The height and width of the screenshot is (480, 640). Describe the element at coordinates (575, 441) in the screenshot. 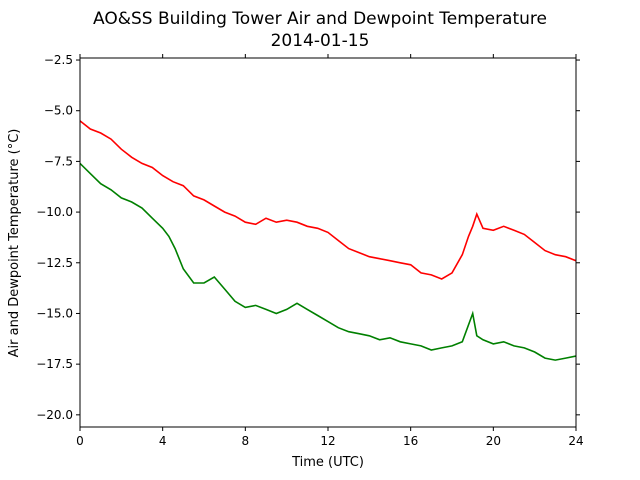

I see `x-tick-label: 24` at that location.